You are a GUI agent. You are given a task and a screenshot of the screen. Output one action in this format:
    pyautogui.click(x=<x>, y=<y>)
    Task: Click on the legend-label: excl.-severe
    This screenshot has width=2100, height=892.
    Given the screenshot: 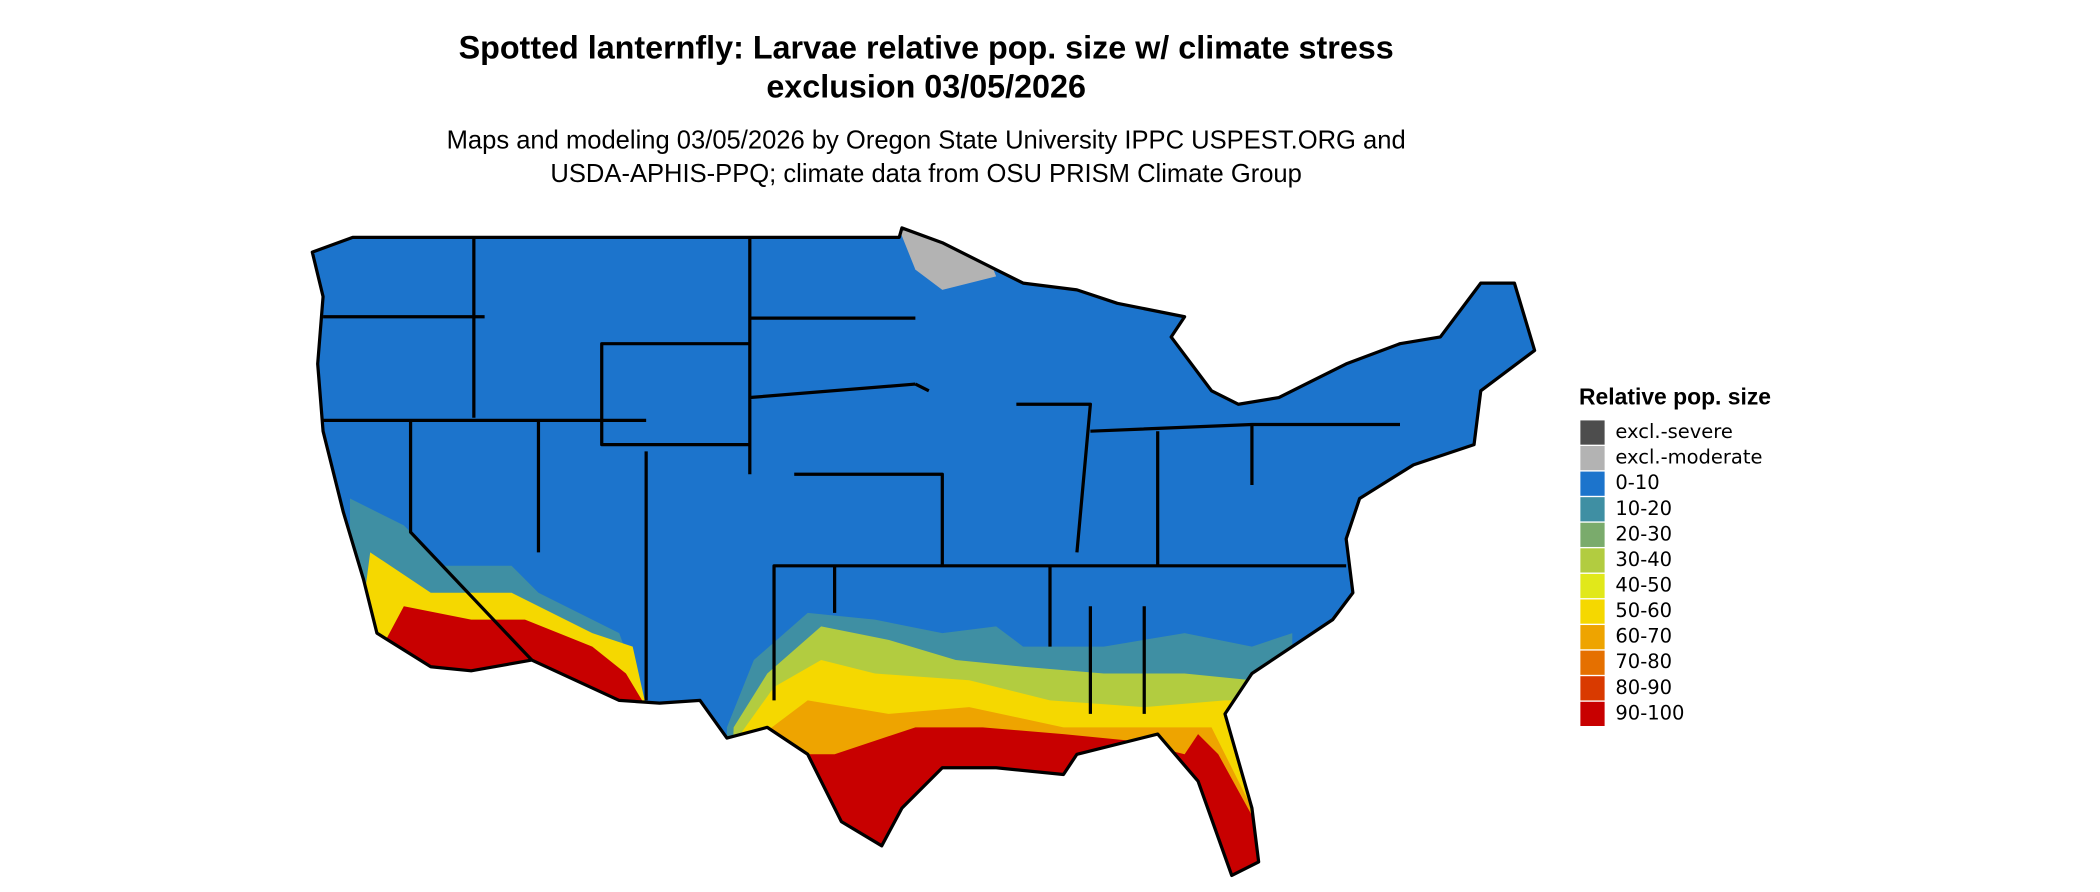 What is the action you would take?
    pyautogui.click(x=1674, y=431)
    